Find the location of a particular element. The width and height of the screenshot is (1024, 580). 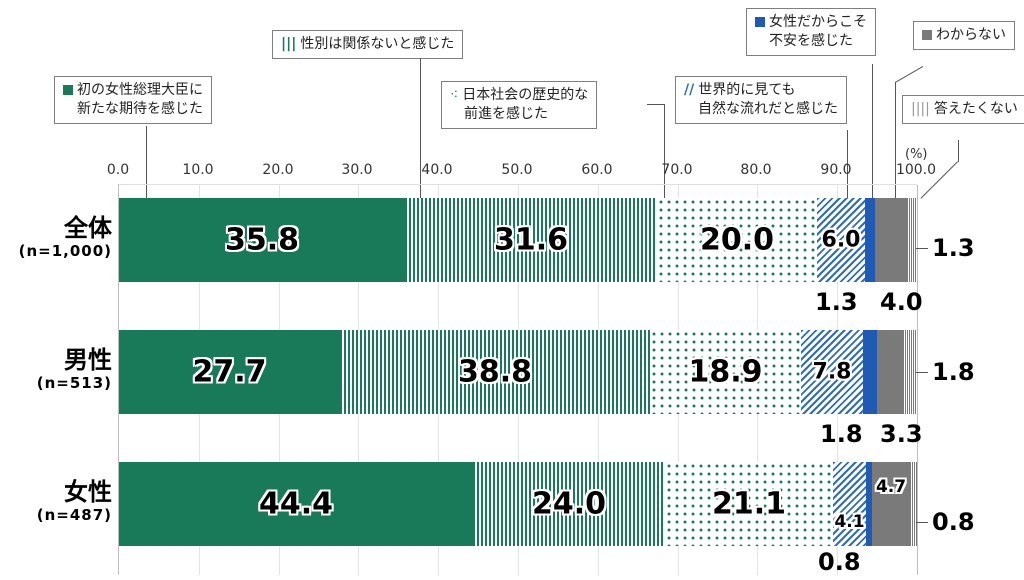

category-label: 女性 is located at coordinates (88, 492).